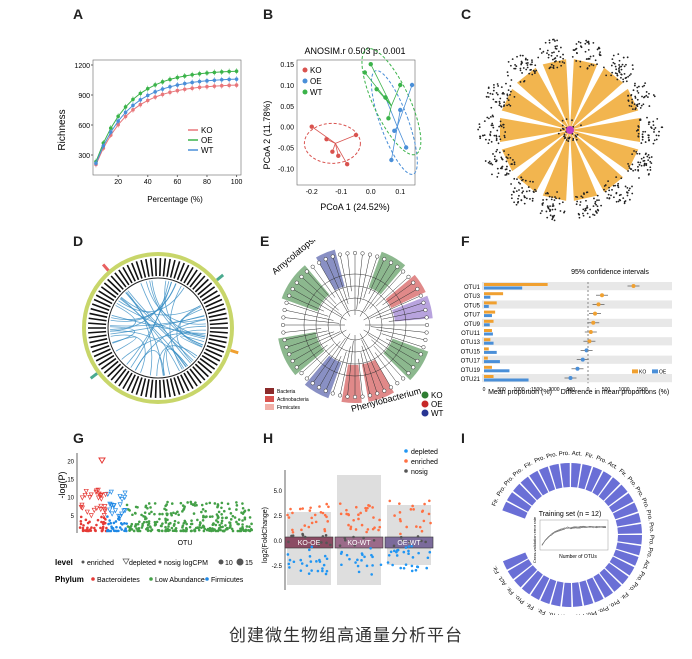  Describe the element at coordinates (577, 332) in the screenshot. I see `f-row-bg` at that location.